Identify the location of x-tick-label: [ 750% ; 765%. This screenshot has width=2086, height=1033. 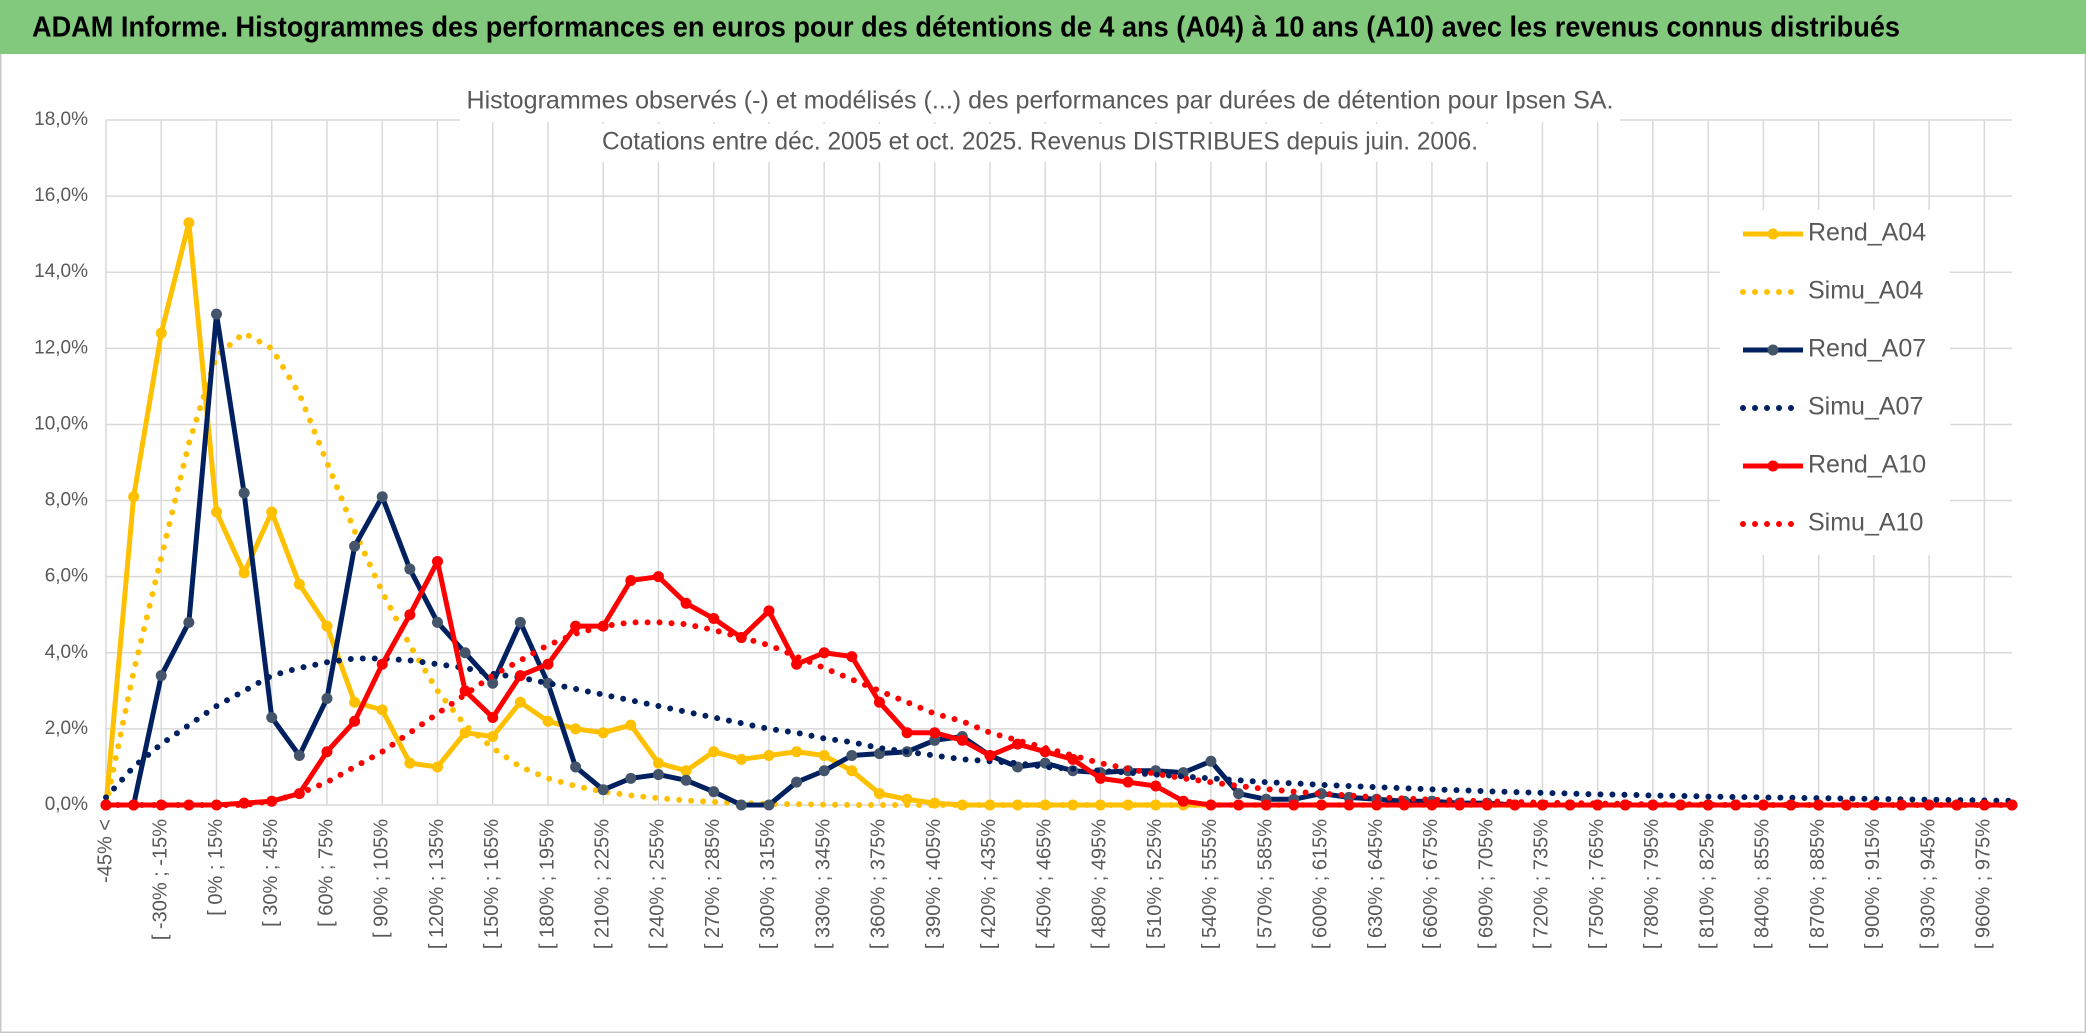
(1597, 884).